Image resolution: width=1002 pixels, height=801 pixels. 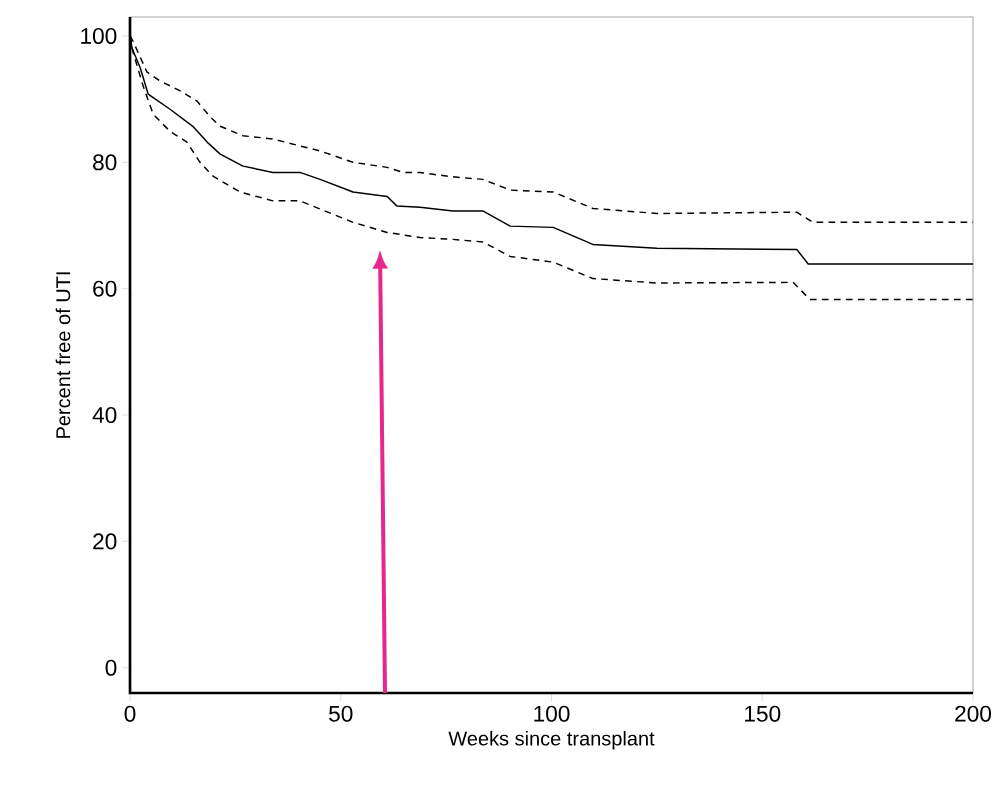 What do you see at coordinates (63, 355) in the screenshot?
I see `y-axis-title: Percent free of UTI` at bounding box center [63, 355].